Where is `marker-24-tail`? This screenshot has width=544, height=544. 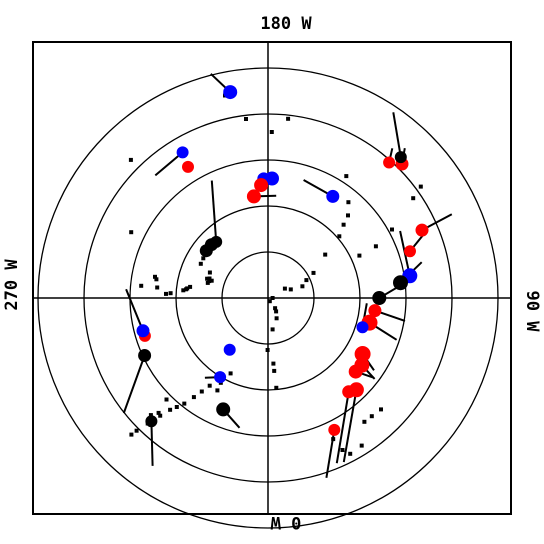 marker-24-tail is located at coordinates (342, 427).